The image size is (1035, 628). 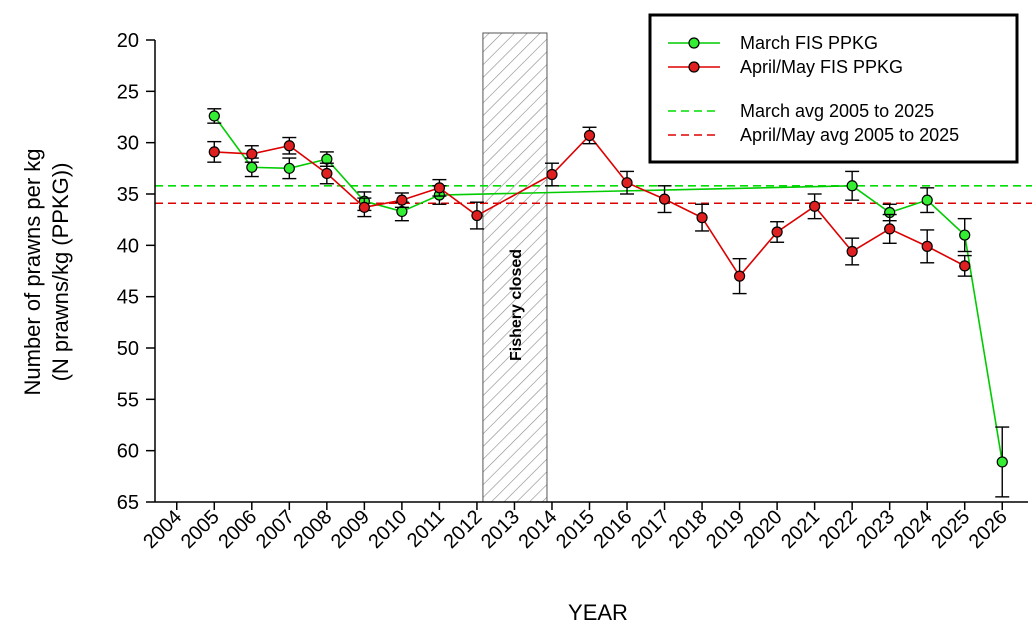 I want to click on x-tick-label-5: 2009, so click(x=350, y=529).